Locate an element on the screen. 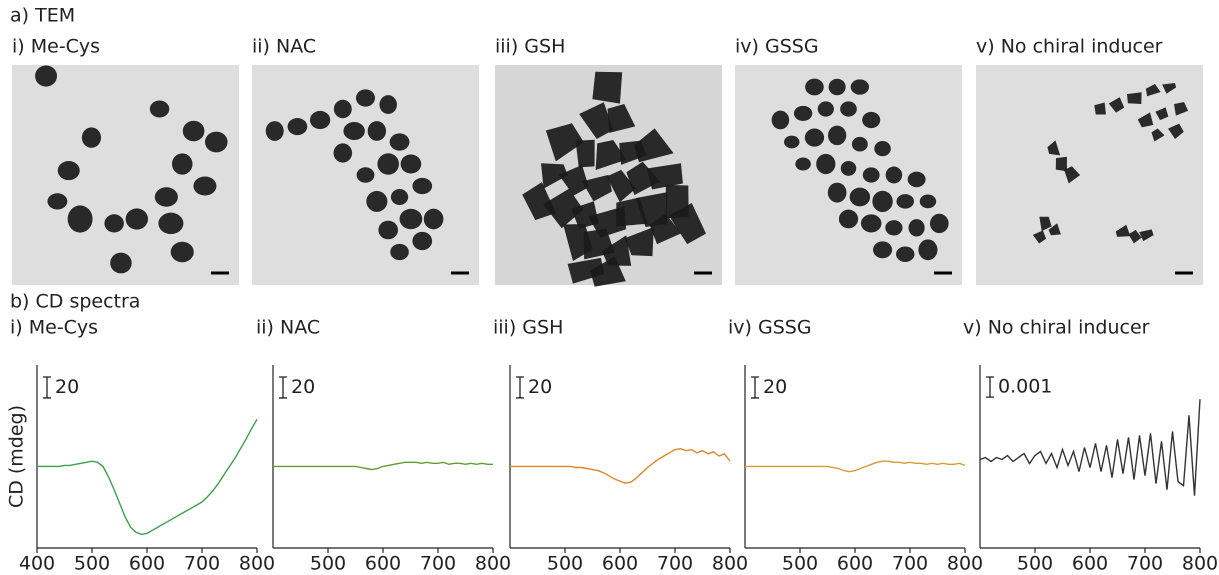  tem-image is located at coordinates (1089, 175).